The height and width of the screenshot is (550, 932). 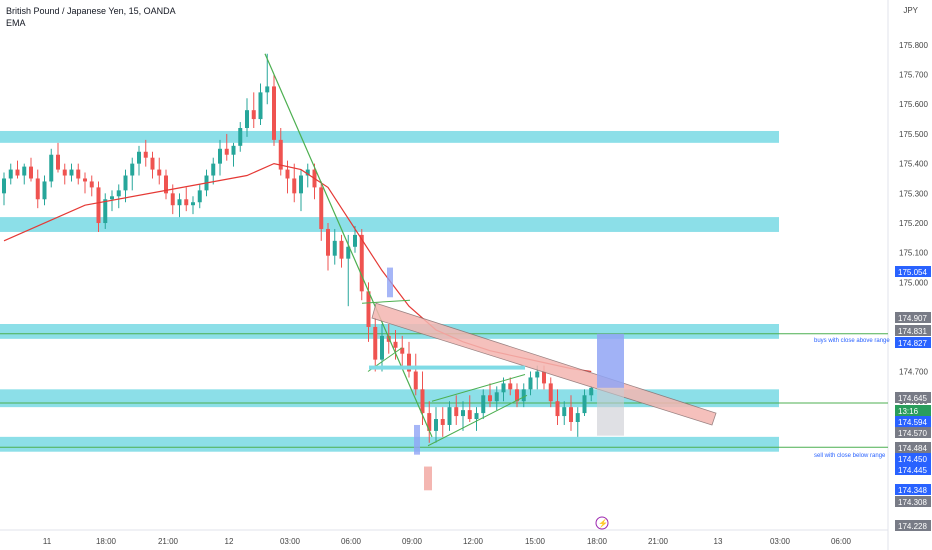 What do you see at coordinates (610, 360) in the screenshot?
I see `long-target-box` at bounding box center [610, 360].